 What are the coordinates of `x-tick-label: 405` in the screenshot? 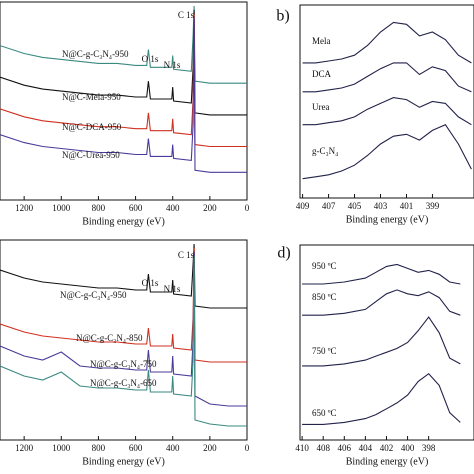 It's located at (355, 206).